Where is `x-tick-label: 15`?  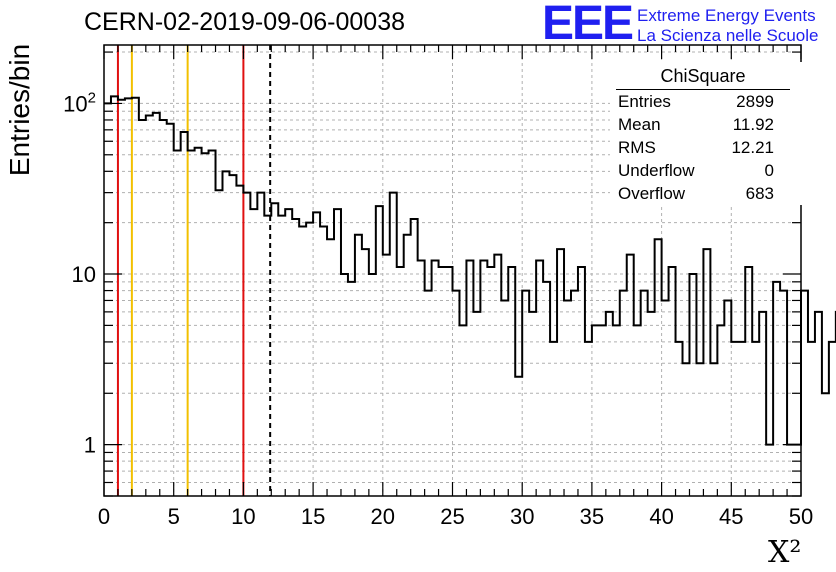
x-tick-label: 15 is located at coordinates (313, 516).